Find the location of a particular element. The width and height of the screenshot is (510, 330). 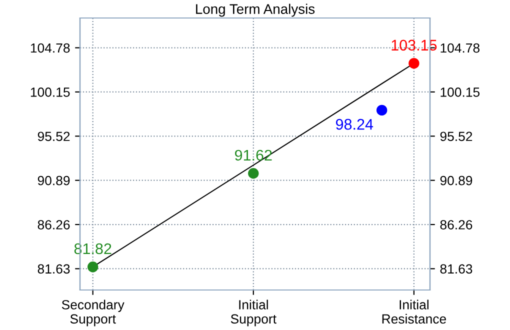

chart-title: Long Term Analysis is located at coordinates (255, 10).